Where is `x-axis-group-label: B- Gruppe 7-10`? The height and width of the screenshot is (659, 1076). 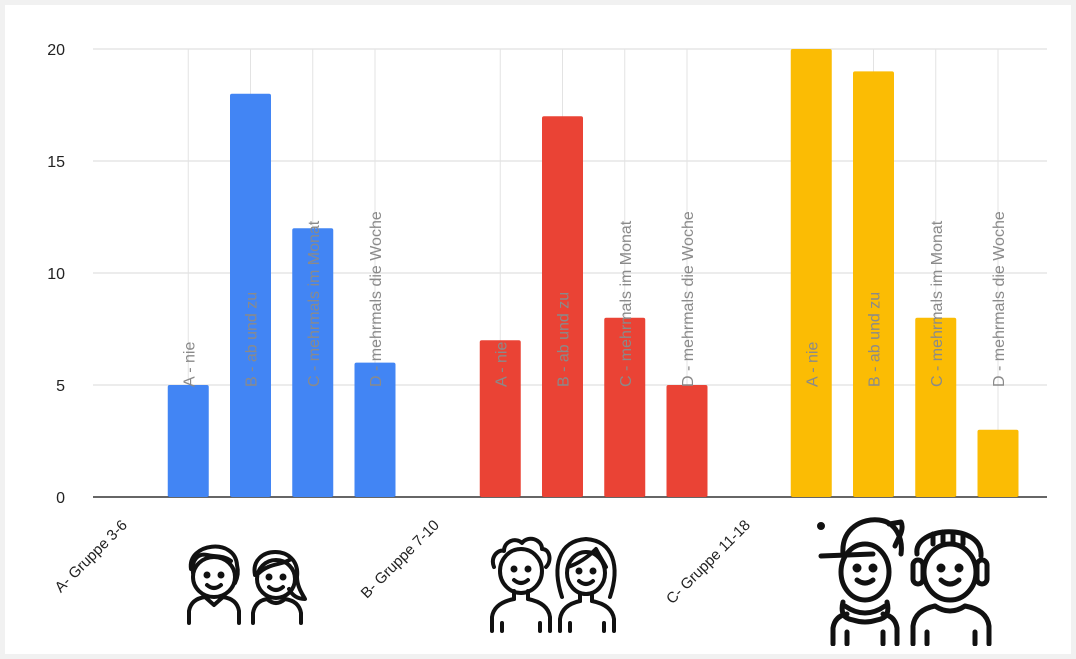 x-axis-group-label: B- Gruppe 7-10 is located at coordinates (400, 559).